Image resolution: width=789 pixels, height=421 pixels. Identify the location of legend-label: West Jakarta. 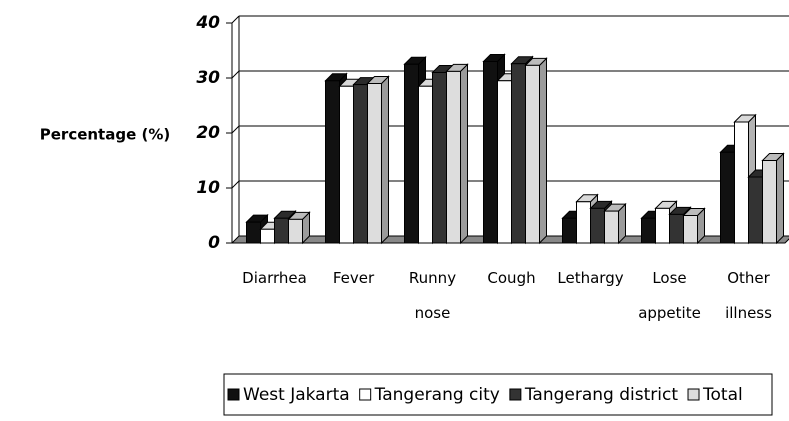
(296, 395).